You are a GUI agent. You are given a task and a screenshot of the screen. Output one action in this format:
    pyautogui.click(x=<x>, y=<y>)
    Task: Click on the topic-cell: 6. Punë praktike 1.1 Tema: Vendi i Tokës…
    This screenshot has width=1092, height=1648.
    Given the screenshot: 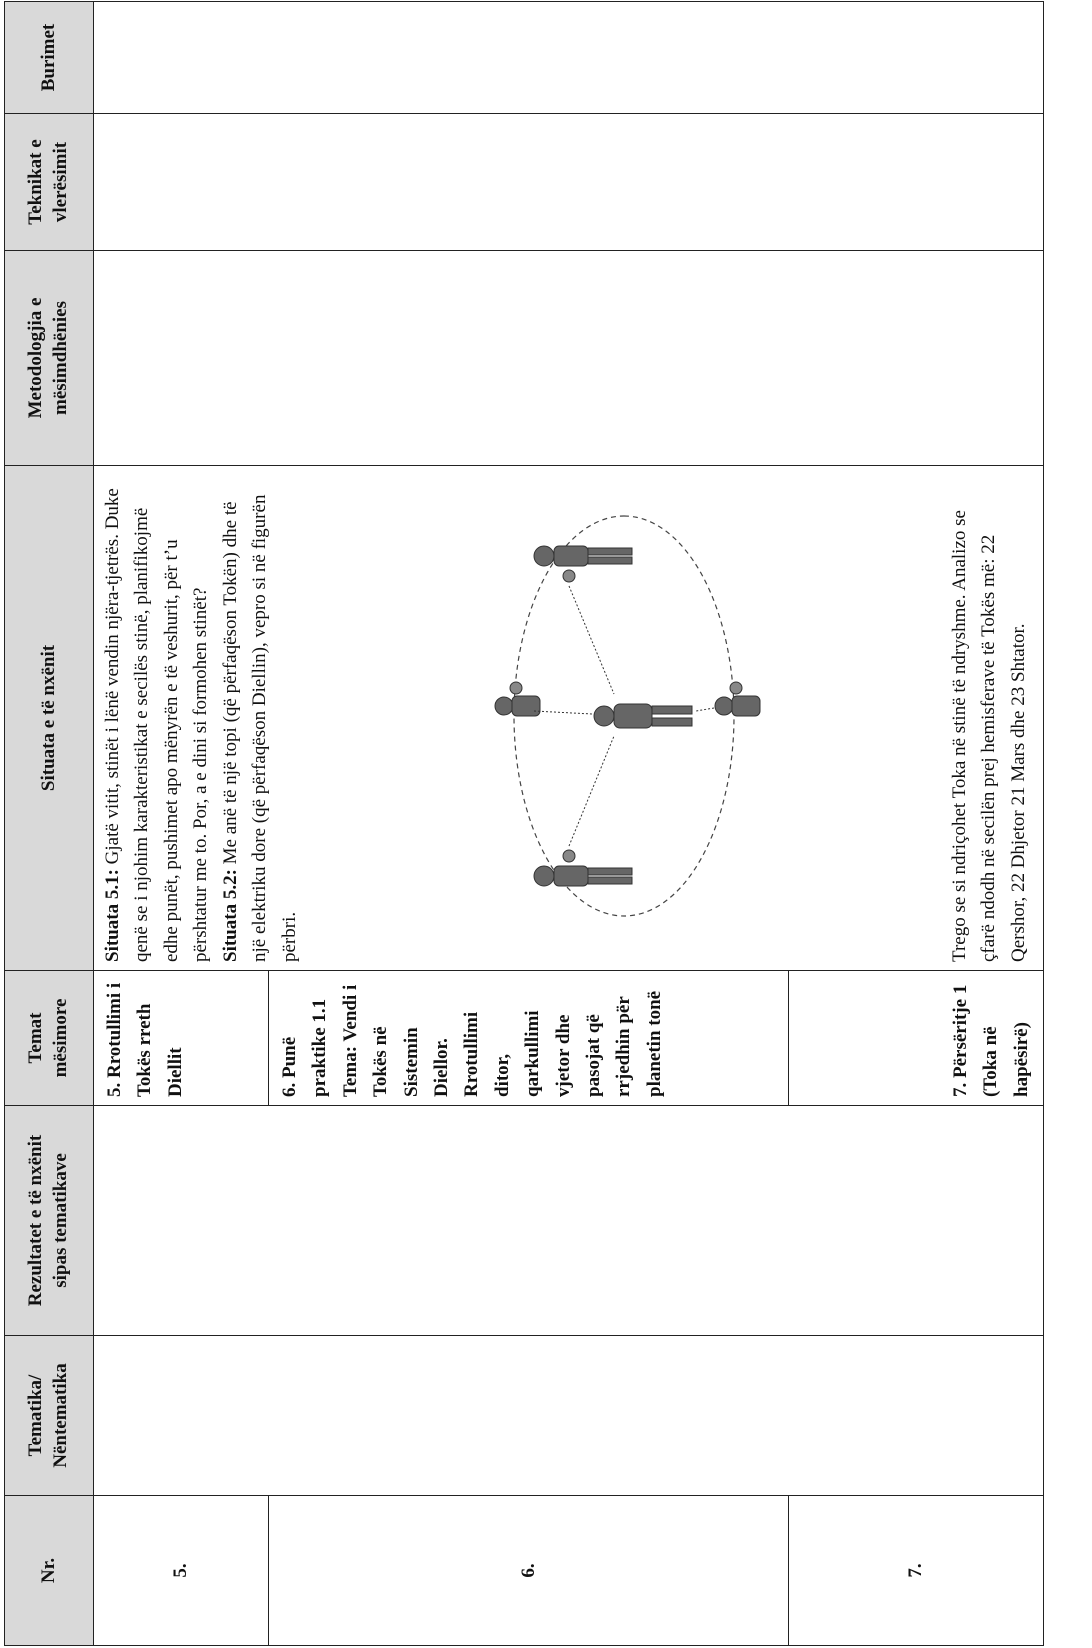 What is the action you would take?
    pyautogui.click(x=528, y=1038)
    